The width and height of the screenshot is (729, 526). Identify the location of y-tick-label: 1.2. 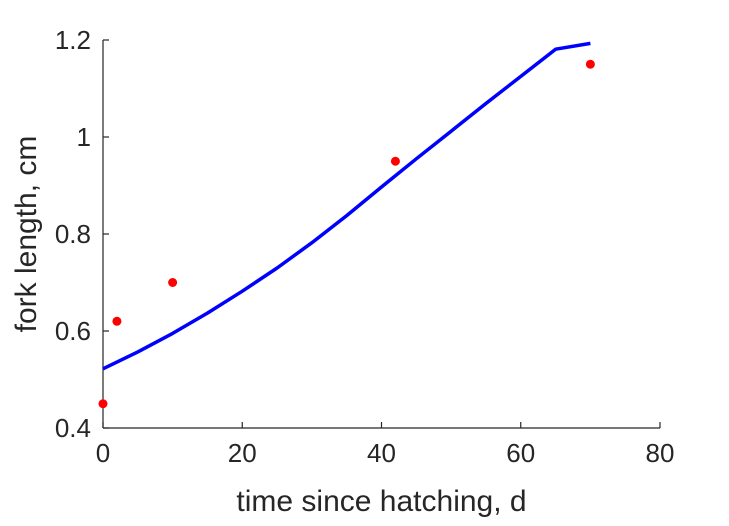
(73, 40).